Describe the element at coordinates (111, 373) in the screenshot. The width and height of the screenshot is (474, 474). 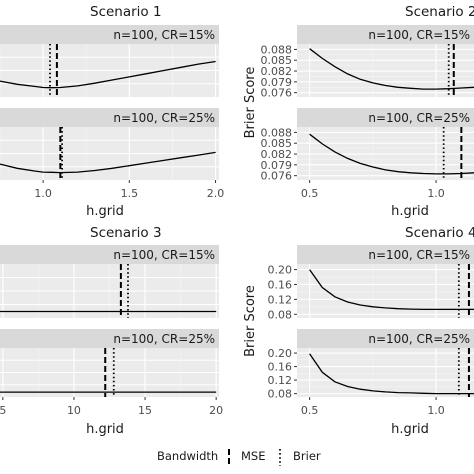
I see `panel: n=100, CR=25% 5 10 15 20` at that location.